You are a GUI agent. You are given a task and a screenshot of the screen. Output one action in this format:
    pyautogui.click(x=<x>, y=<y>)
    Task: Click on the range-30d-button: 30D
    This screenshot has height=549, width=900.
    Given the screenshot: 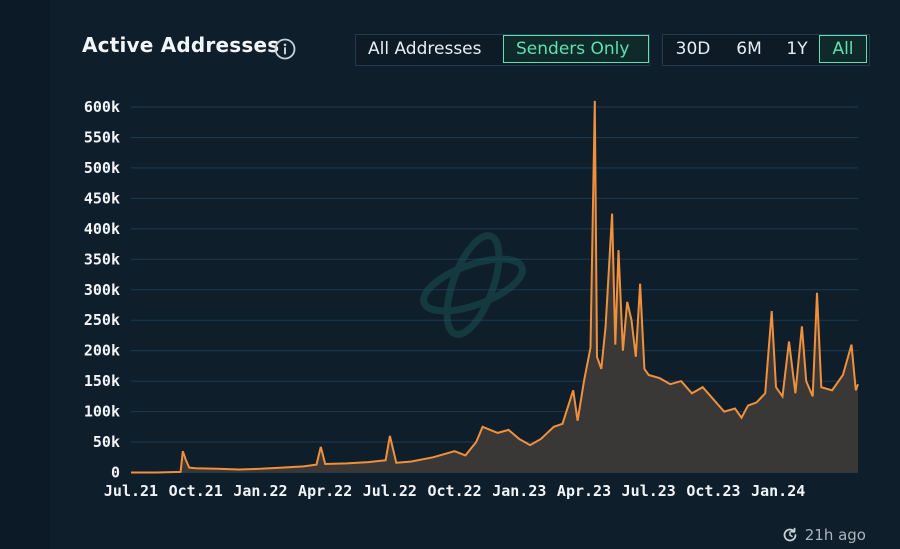 What is the action you would take?
    pyautogui.click(x=693, y=49)
    